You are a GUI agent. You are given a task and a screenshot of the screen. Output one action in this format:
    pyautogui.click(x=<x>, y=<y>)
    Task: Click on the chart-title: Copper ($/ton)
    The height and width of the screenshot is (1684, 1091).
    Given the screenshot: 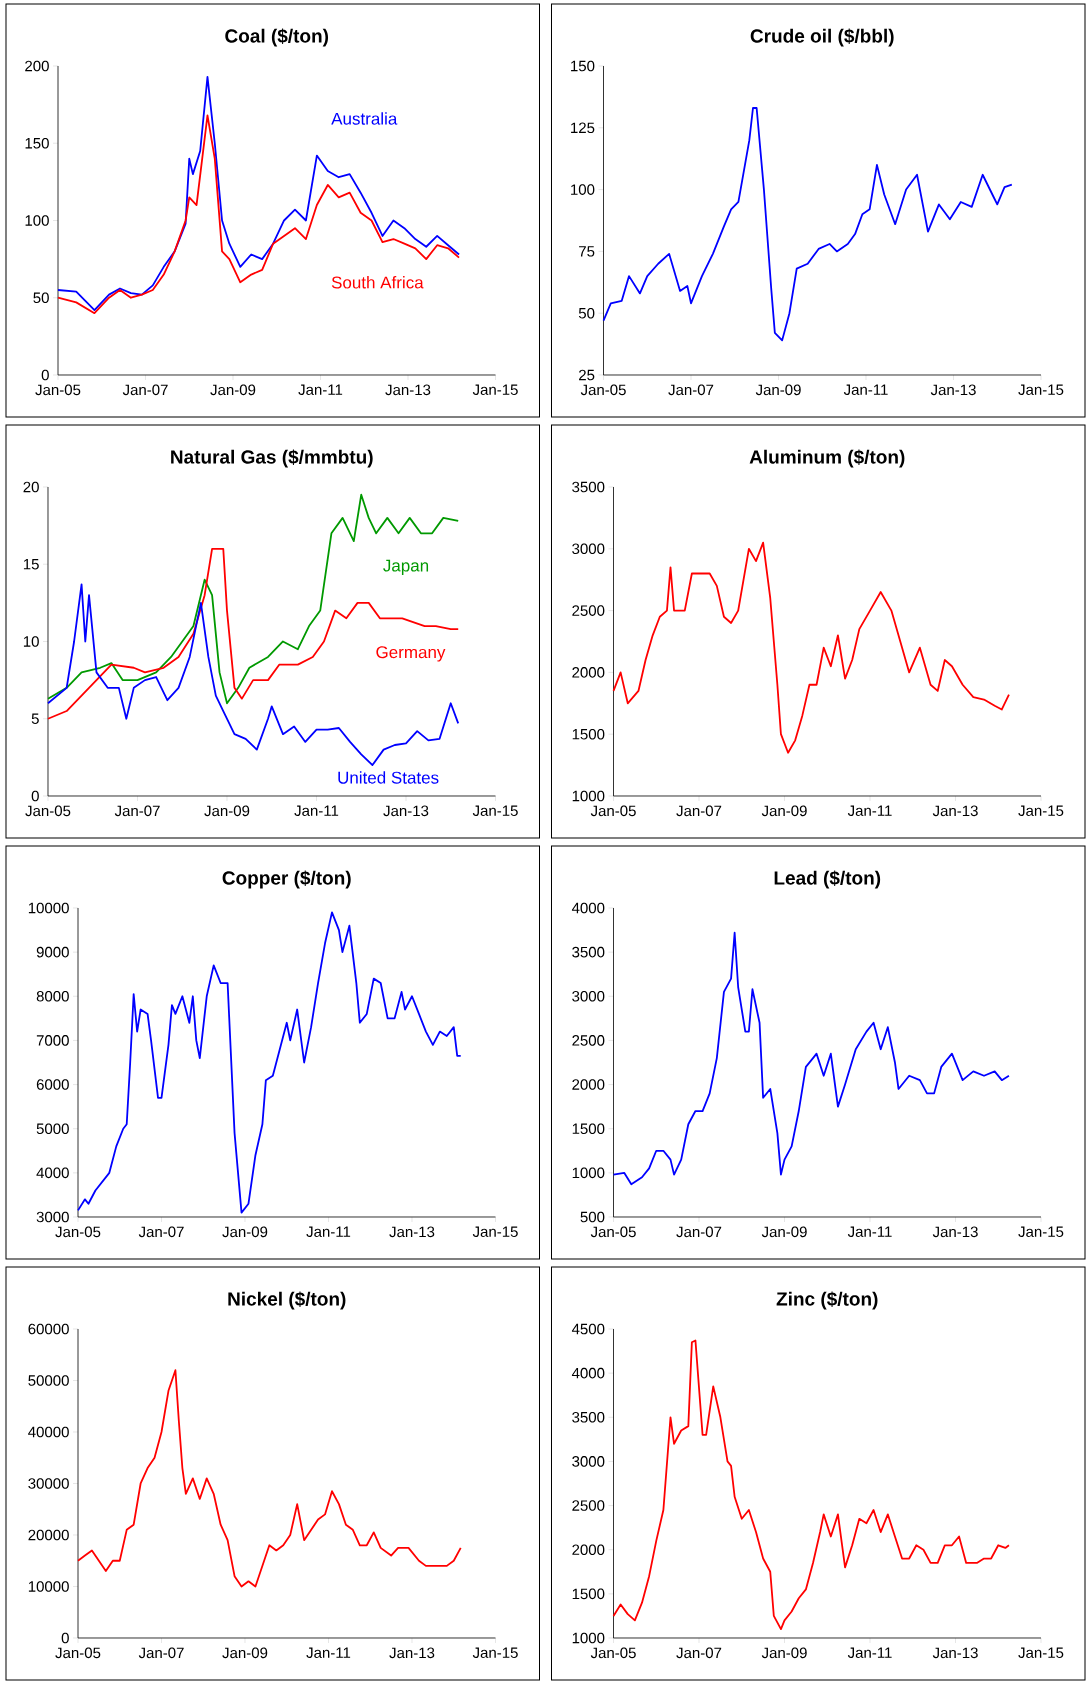 What is the action you would take?
    pyautogui.click(x=286, y=879)
    